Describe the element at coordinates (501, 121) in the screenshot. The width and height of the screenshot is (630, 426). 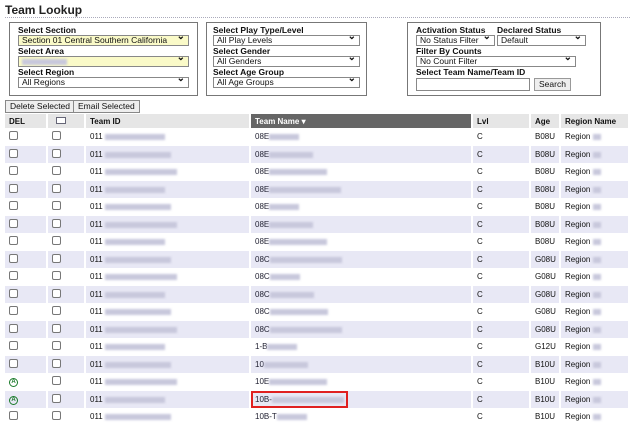
I see `col-lvl: Lvl` at that location.